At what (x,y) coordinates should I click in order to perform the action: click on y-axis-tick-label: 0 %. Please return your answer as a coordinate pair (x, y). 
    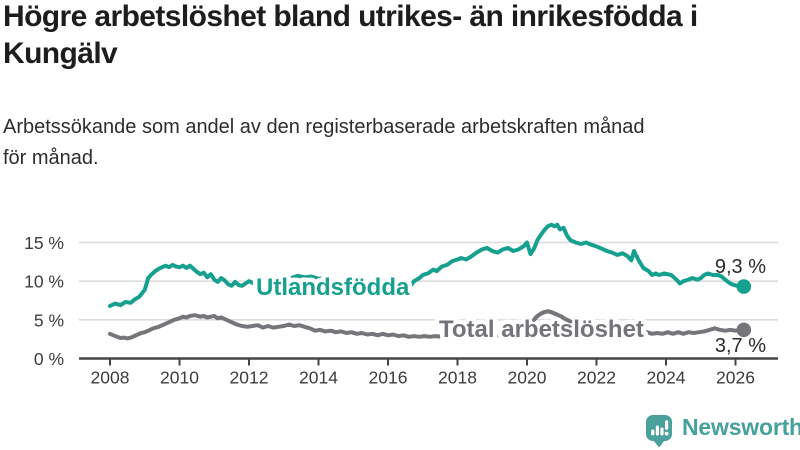
    Looking at the image, I should click on (49, 359).